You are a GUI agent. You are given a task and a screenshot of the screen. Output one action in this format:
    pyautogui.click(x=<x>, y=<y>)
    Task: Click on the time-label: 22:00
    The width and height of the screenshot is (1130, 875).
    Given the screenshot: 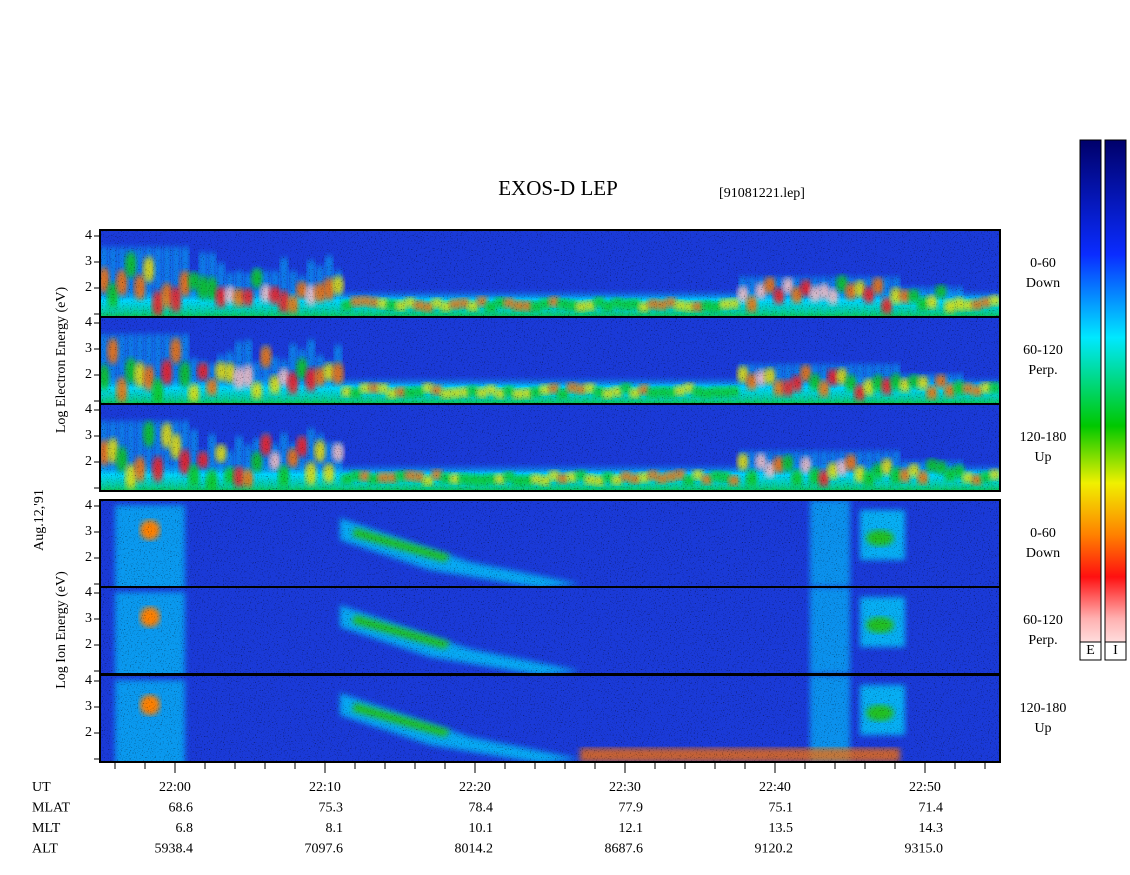 What is the action you would take?
    pyautogui.click(x=175, y=787)
    